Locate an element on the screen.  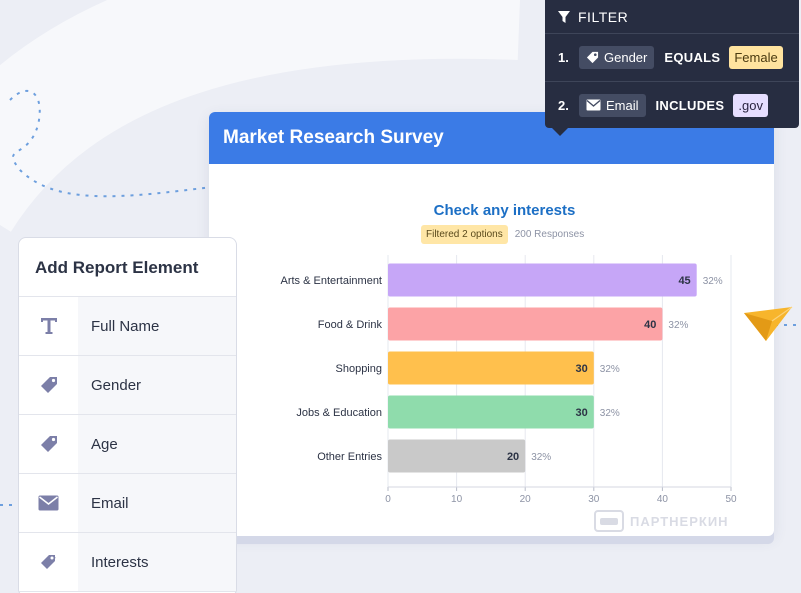
funnel-icon is located at coordinates (564, 16).